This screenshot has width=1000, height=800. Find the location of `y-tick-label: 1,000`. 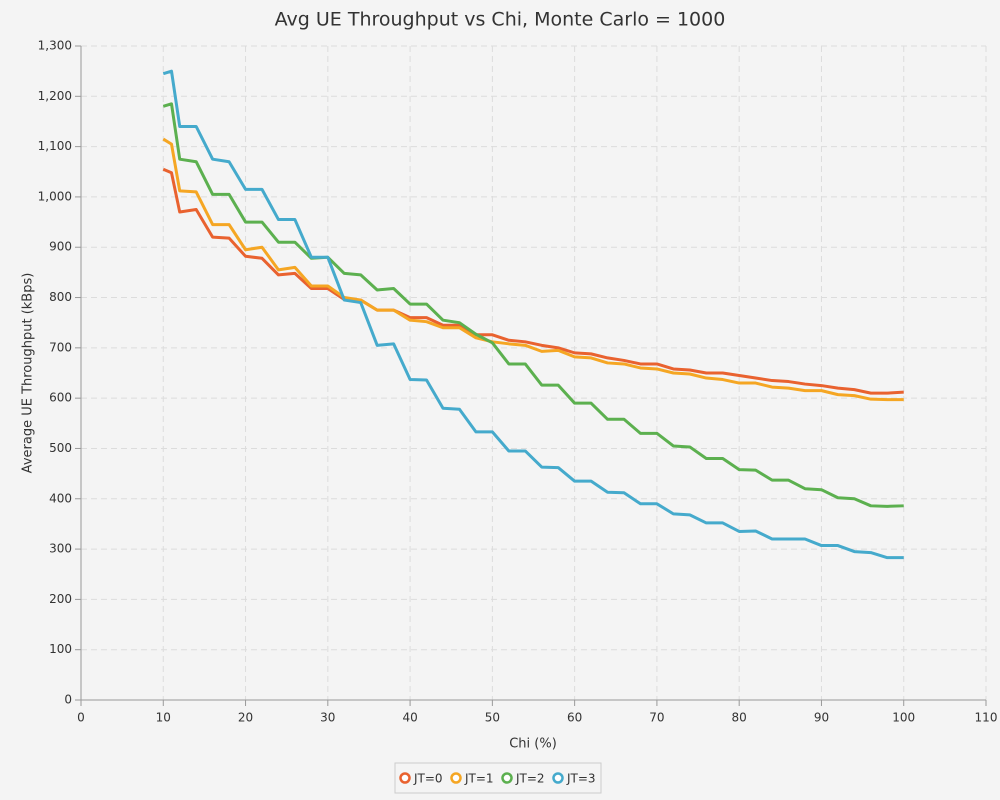

y-tick-label: 1,000 is located at coordinates (55, 196).